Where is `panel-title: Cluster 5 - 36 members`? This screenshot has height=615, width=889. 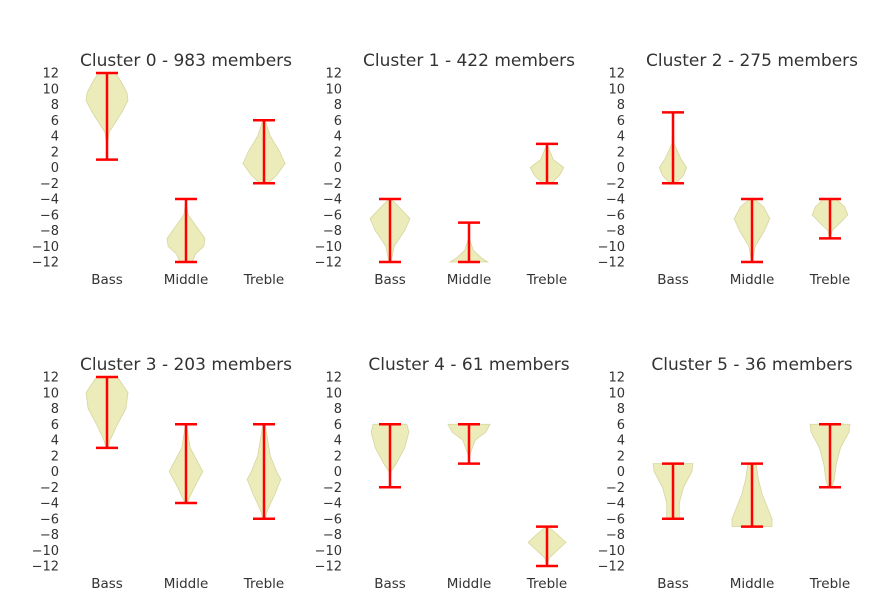
panel-title: Cluster 5 - 36 members is located at coordinates (751, 365).